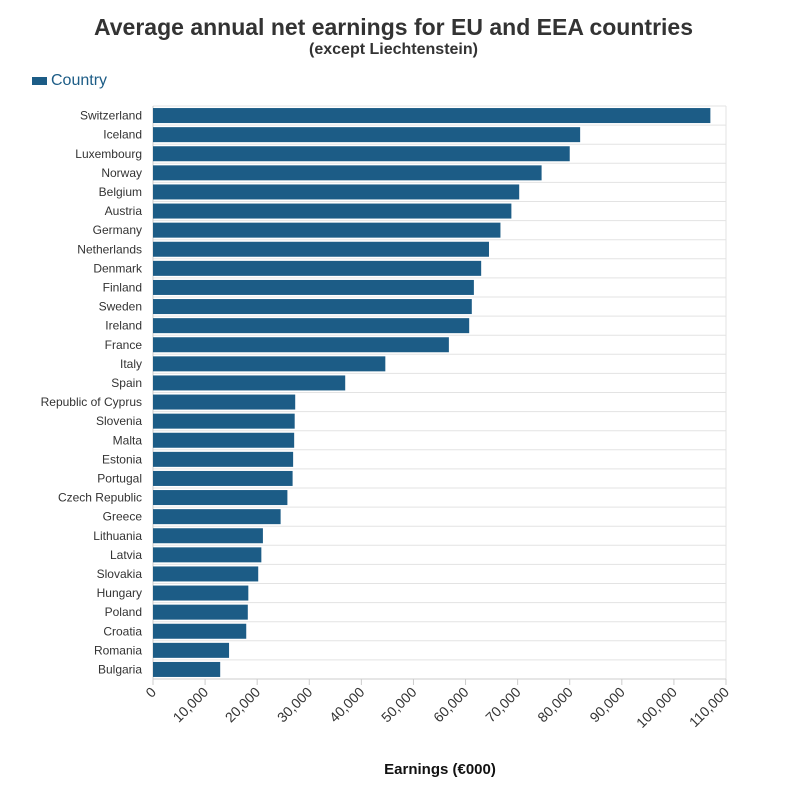 Image resolution: width=787 pixels, height=796 pixels. Describe the element at coordinates (111, 116) in the screenshot. I see `category-label: Switzerland` at that location.